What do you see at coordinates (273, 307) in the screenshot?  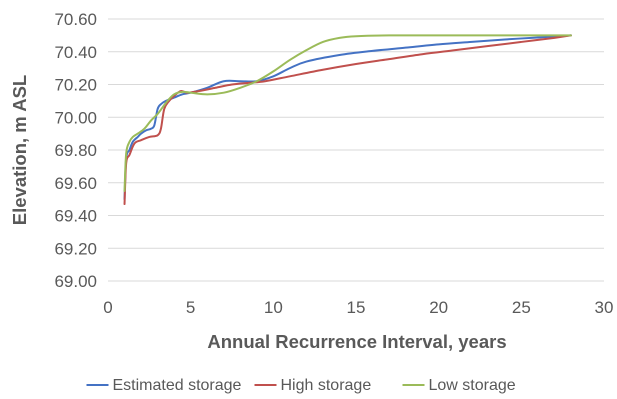 I see `x-tick-label: 10` at bounding box center [273, 307].